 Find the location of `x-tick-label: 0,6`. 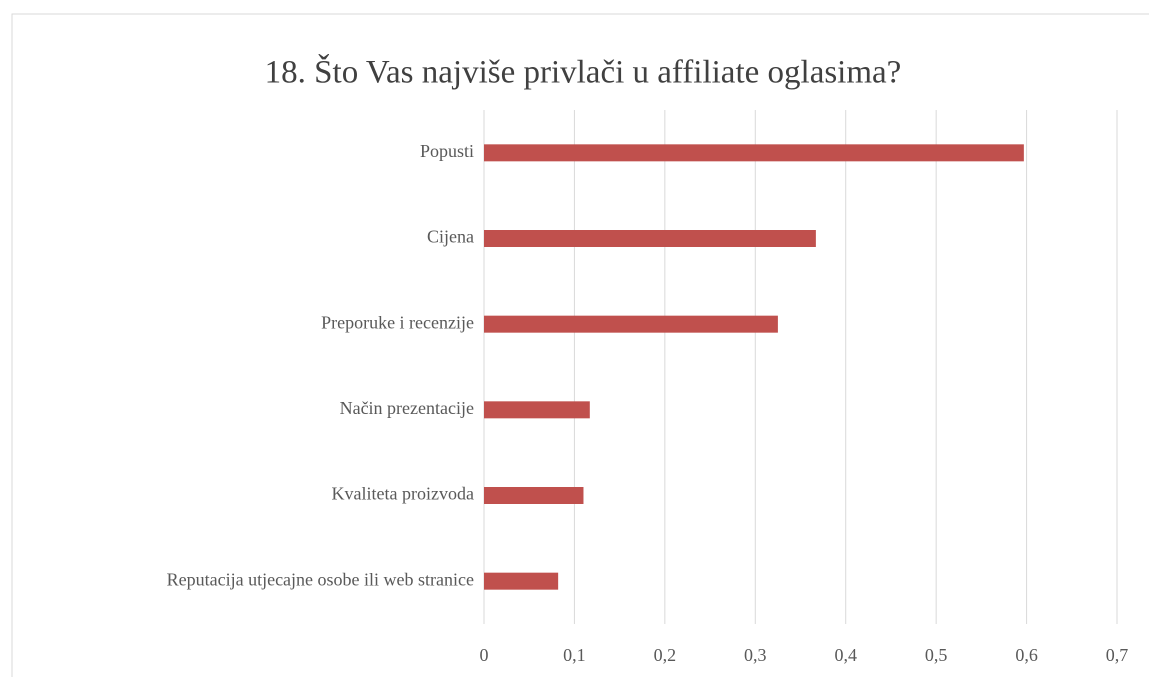

x-tick-label: 0,6 is located at coordinates (1026, 655).